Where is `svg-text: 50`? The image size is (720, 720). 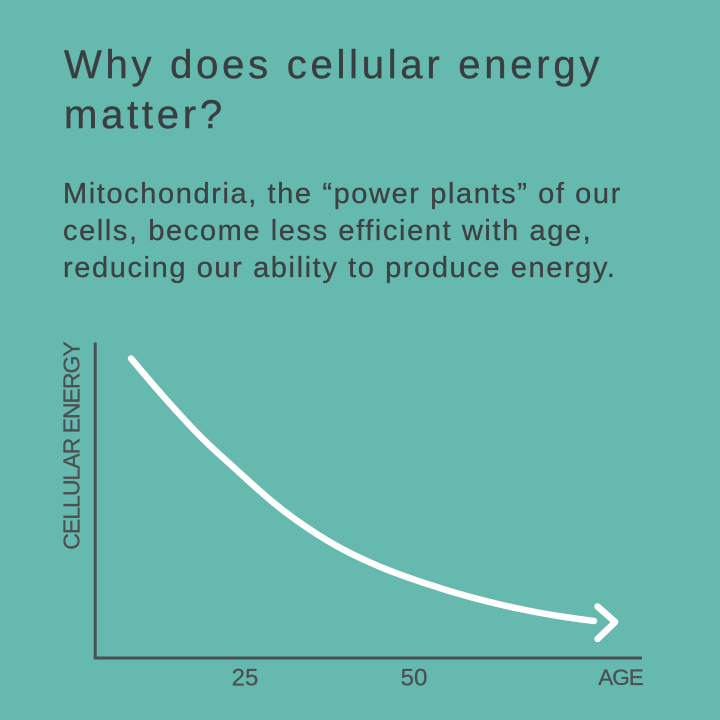 svg-text: 50 is located at coordinates (414, 678).